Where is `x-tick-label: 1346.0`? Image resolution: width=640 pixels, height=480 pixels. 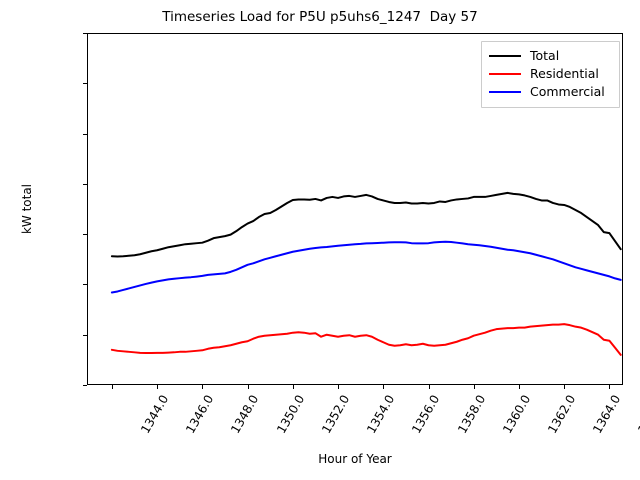
x-tick-label: 1346.0 is located at coordinates (200, 414).